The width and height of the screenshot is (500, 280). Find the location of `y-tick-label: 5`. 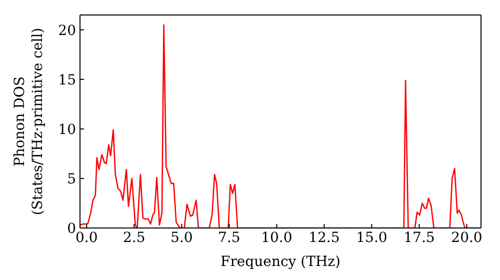

y-tick-label: 5 is located at coordinates (71, 179).